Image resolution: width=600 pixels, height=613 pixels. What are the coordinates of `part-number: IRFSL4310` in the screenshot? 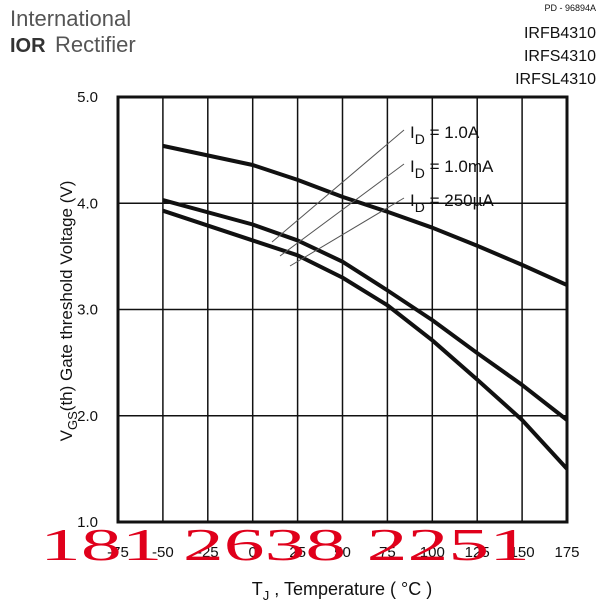 It's located at (555, 79).